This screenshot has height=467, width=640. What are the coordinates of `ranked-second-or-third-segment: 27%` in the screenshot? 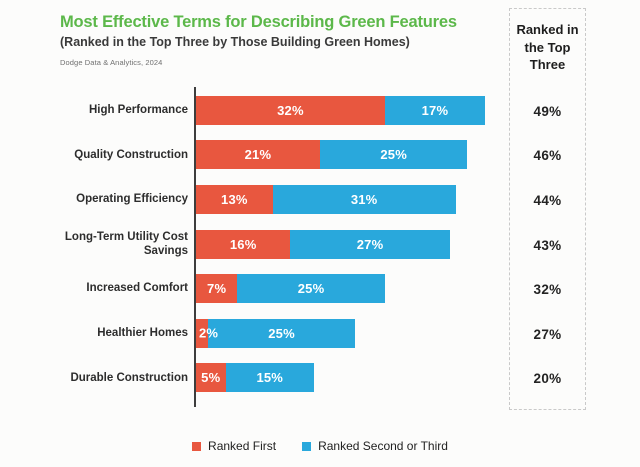 It's located at (370, 244).